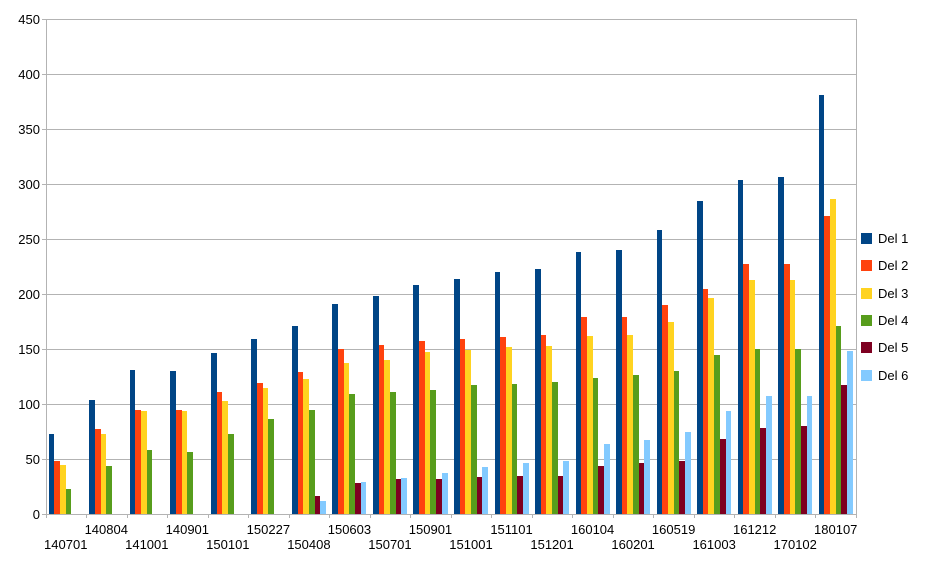 Image resolution: width=928 pixels, height=567 pixels. Describe the element at coordinates (884, 375) in the screenshot. I see `legend-item: Del 6` at that location.